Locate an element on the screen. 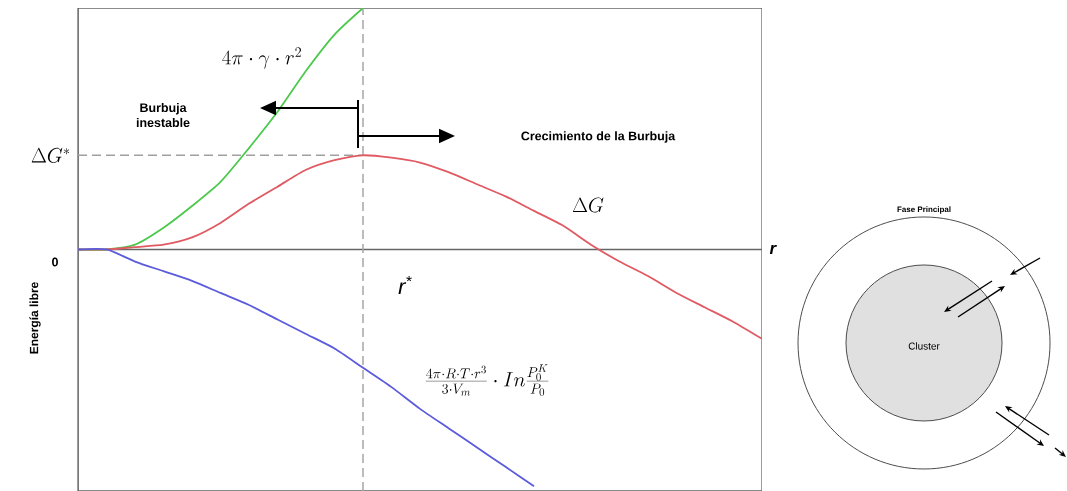 The image size is (1067, 491). text: Cluster is located at coordinates (924, 346).